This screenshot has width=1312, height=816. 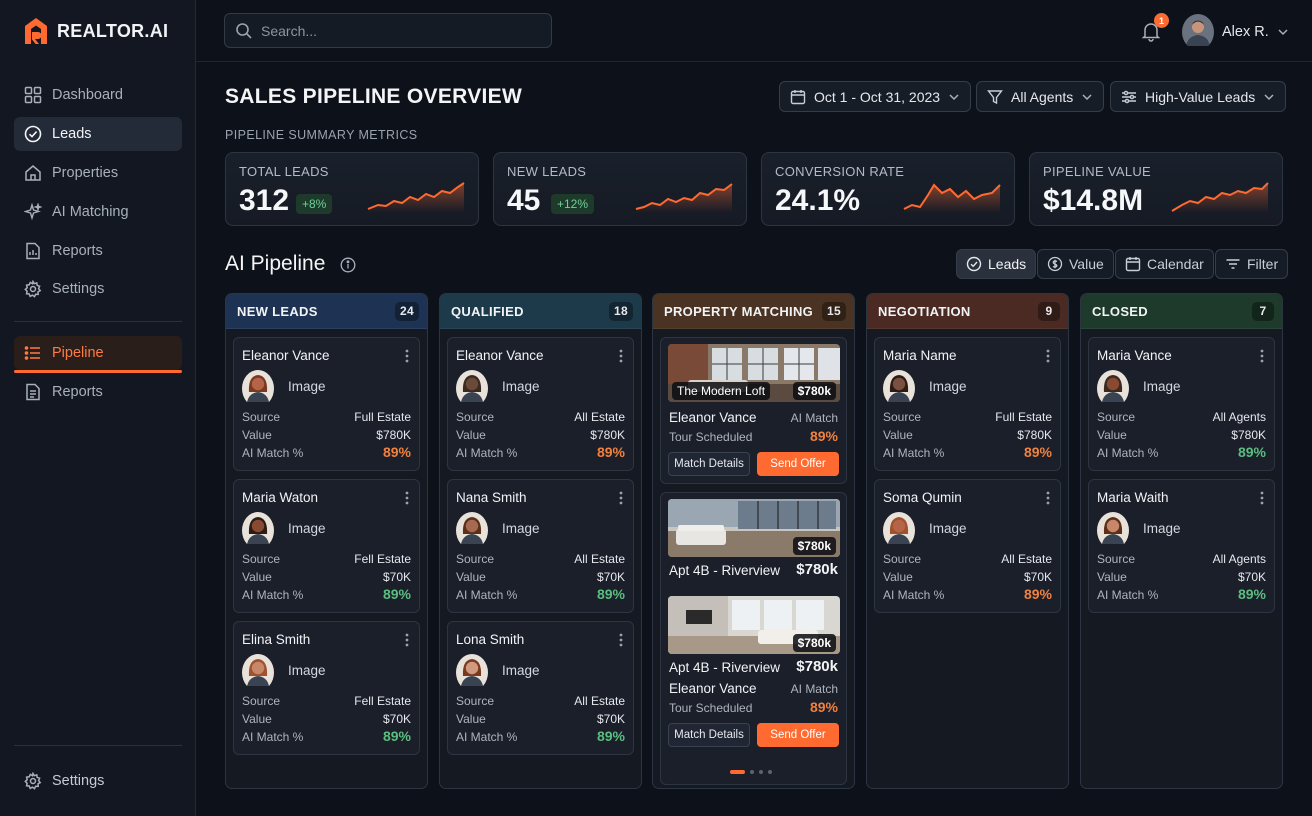 I want to click on source-label: Source, so click(x=1116, y=417).